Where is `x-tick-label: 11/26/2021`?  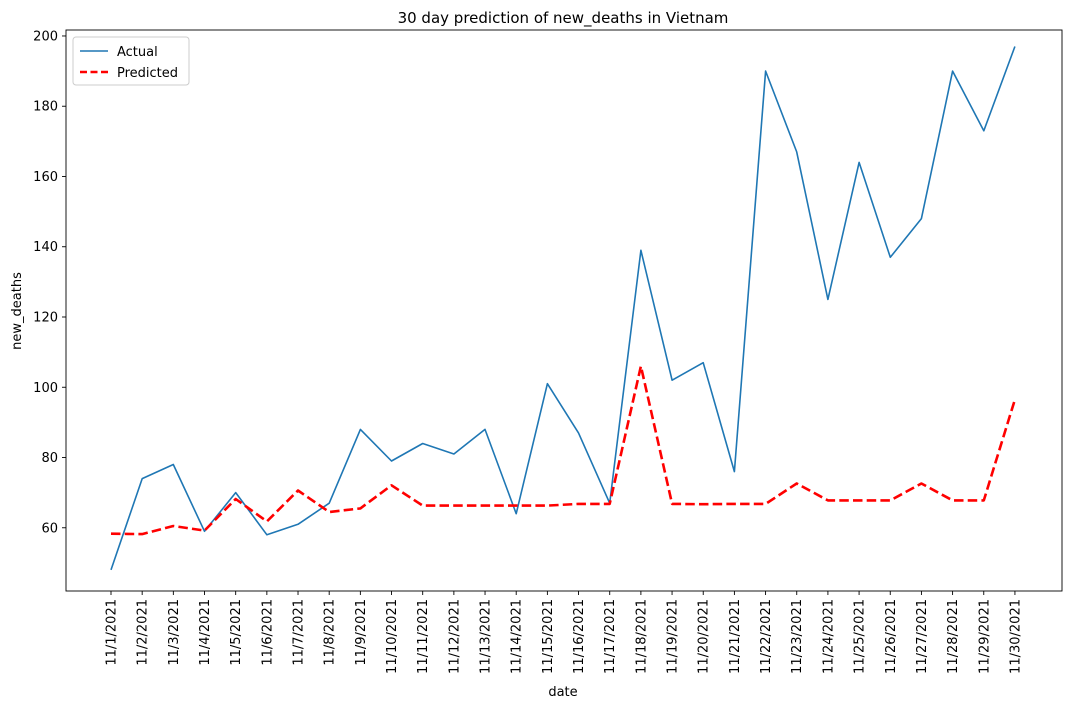 x-tick-label: 11/26/2021 is located at coordinates (891, 636).